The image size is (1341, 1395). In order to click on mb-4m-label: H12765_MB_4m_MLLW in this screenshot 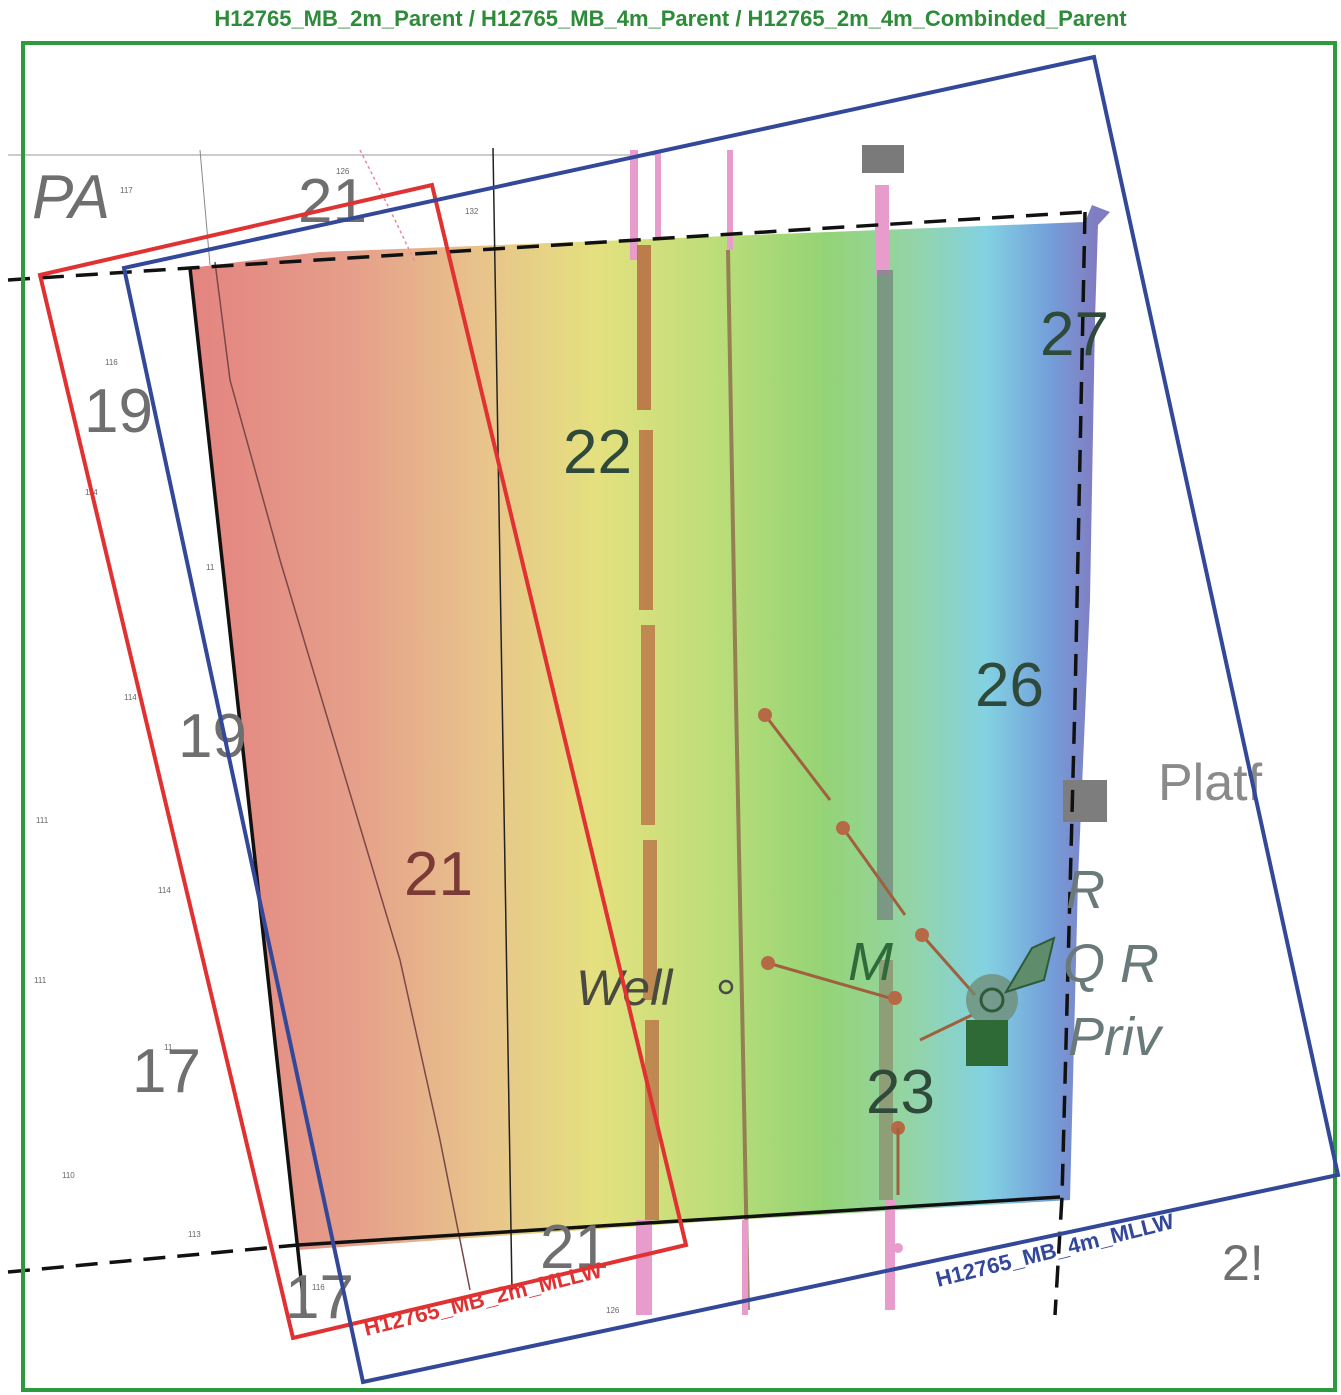, I will do `click(1055, 1249)`.